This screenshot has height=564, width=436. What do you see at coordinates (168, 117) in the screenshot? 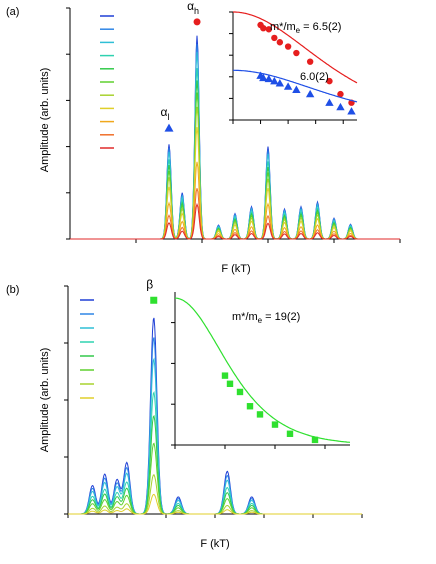
I see `peak-label-sub: l` at bounding box center [168, 117].